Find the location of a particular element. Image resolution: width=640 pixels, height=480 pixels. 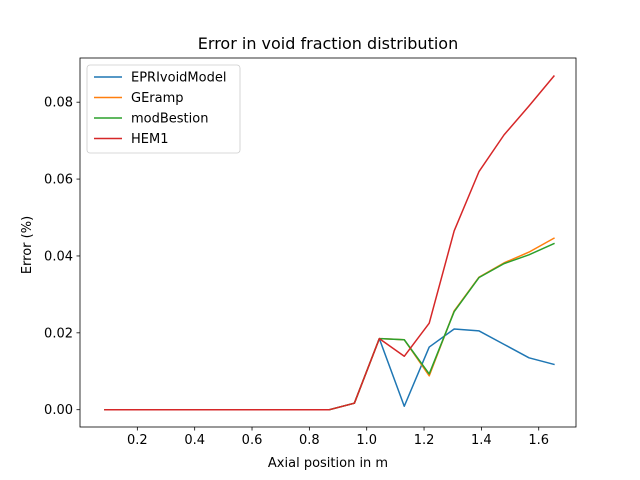

x-tick-label: 1.6 is located at coordinates (538, 440).